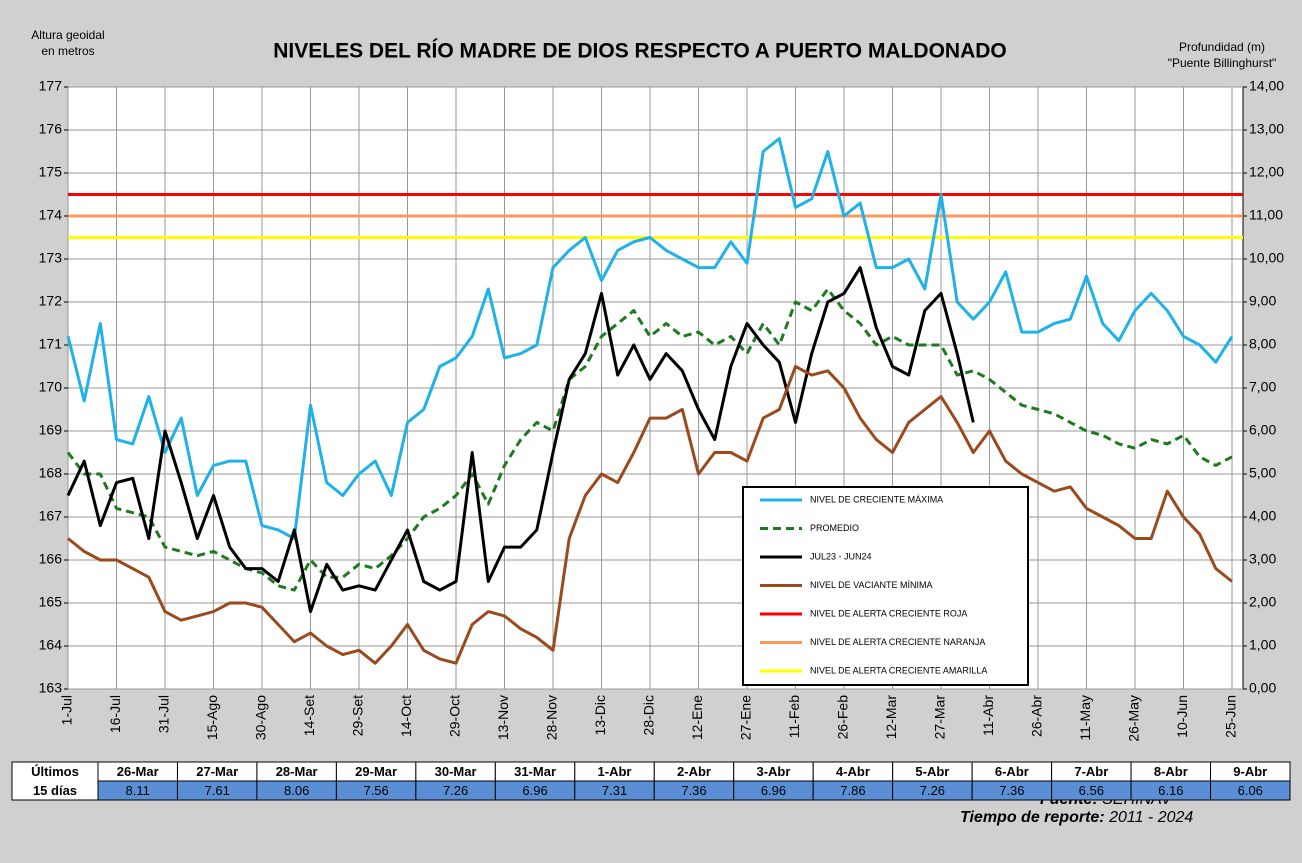 This screenshot has height=863, width=1302. I want to click on x-tick-label: 27-Ene, so click(746, 717).